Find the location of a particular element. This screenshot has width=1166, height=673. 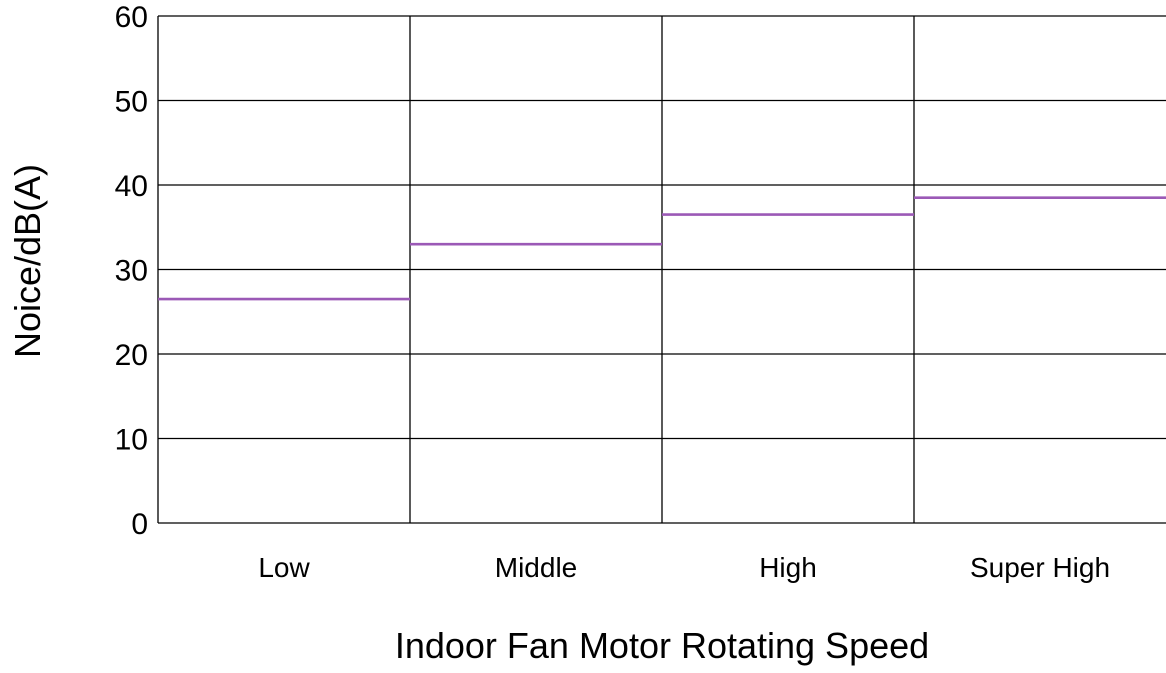

x-tick-label: High is located at coordinates (788, 567).